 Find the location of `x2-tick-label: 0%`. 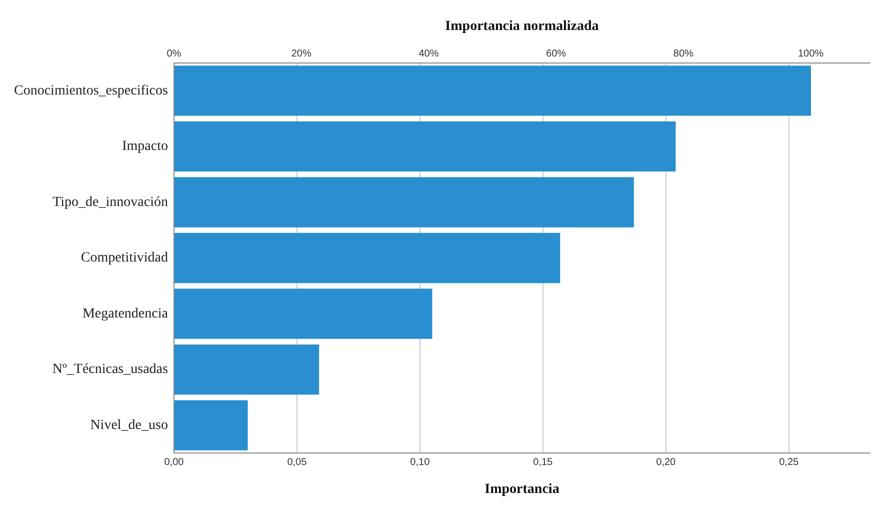

x2-tick-label: 0% is located at coordinates (174, 54).